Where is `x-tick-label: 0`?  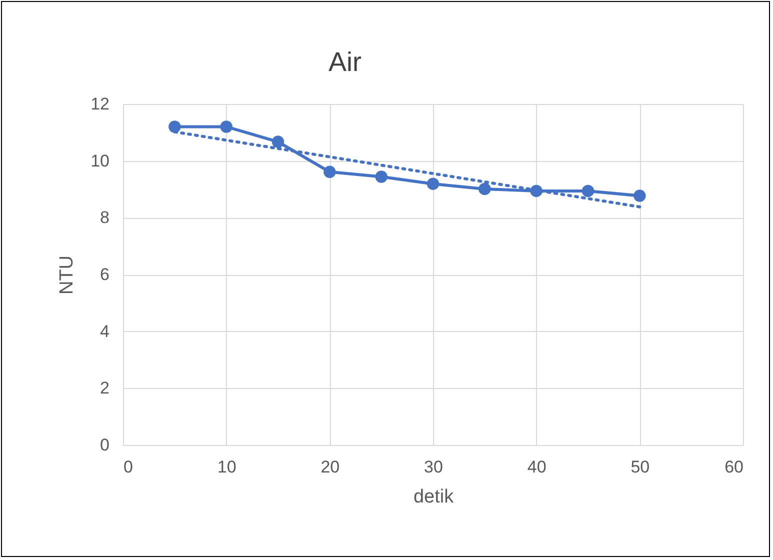
x-tick-label: 0 is located at coordinates (128, 467).